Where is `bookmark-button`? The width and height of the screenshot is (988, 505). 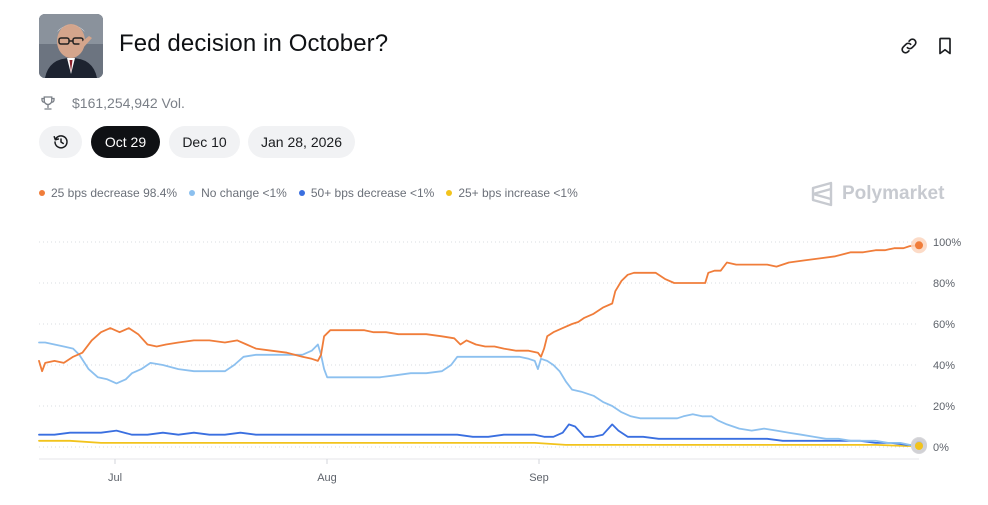
bookmark-button is located at coordinates (945, 46).